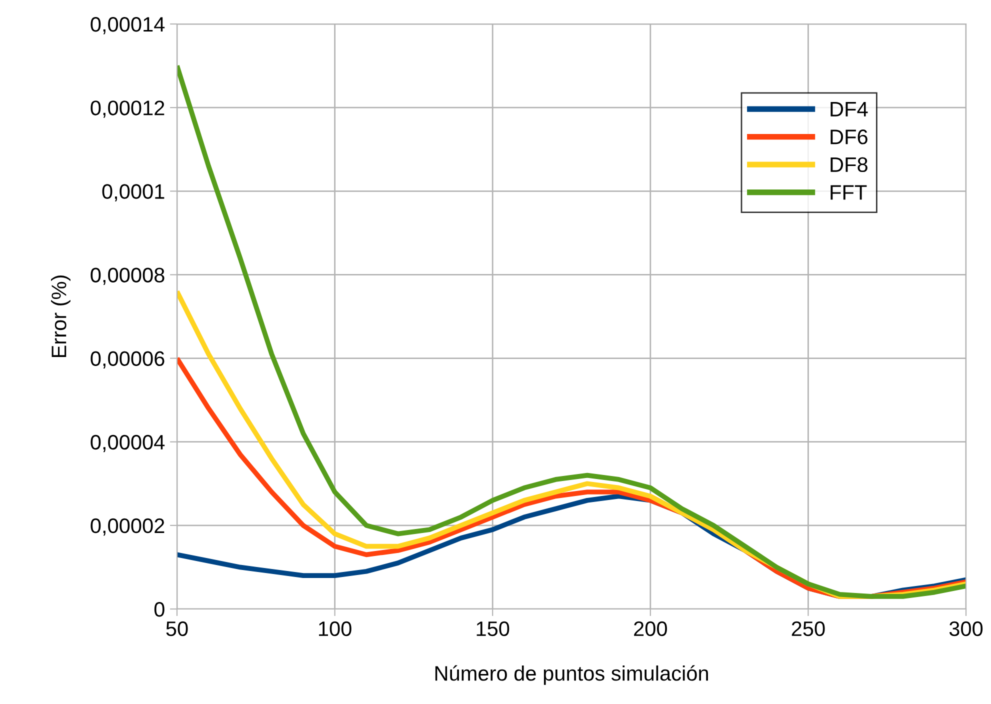 The width and height of the screenshot is (991, 704). What do you see at coordinates (127, 25) in the screenshot?
I see `y-tick-label: 0,00014` at bounding box center [127, 25].